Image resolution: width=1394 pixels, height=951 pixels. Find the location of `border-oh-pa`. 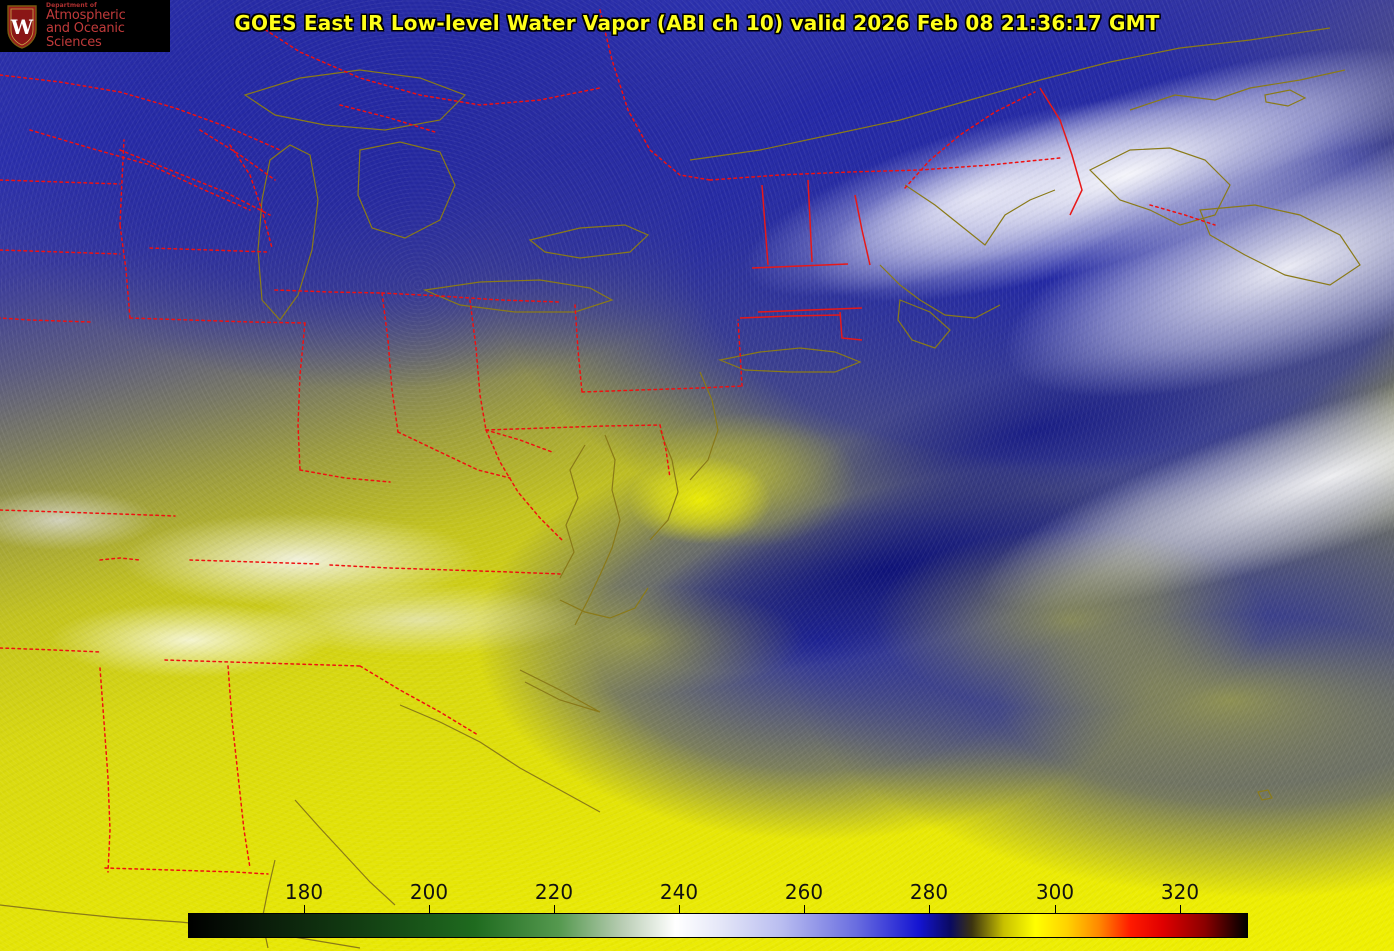

border-oh-pa is located at coordinates (578, 348).